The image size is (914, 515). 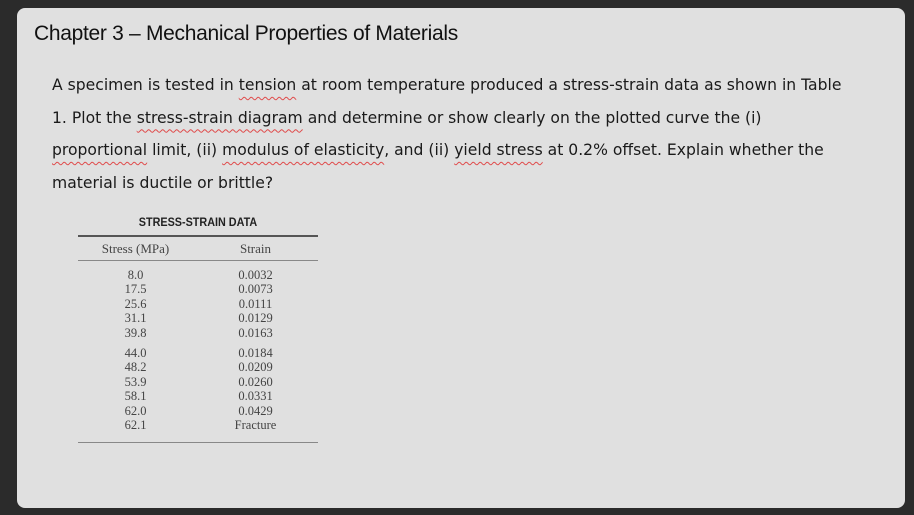 I want to click on spellcheck-flagged-text: yield stress, so click(x=498, y=150).